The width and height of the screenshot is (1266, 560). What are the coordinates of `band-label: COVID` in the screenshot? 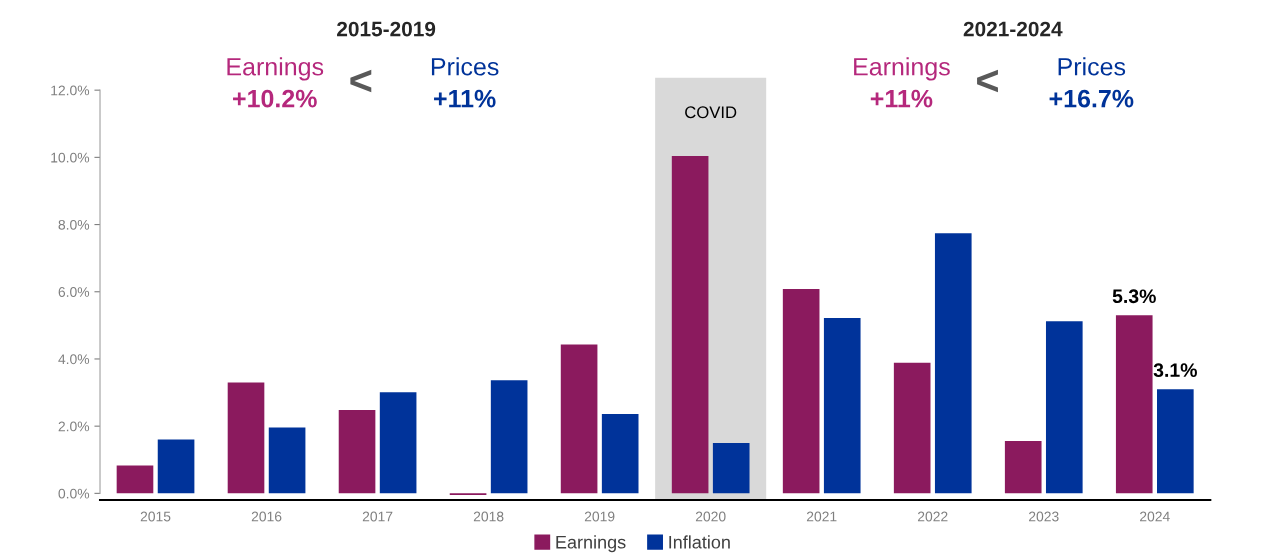 It's located at (711, 112).